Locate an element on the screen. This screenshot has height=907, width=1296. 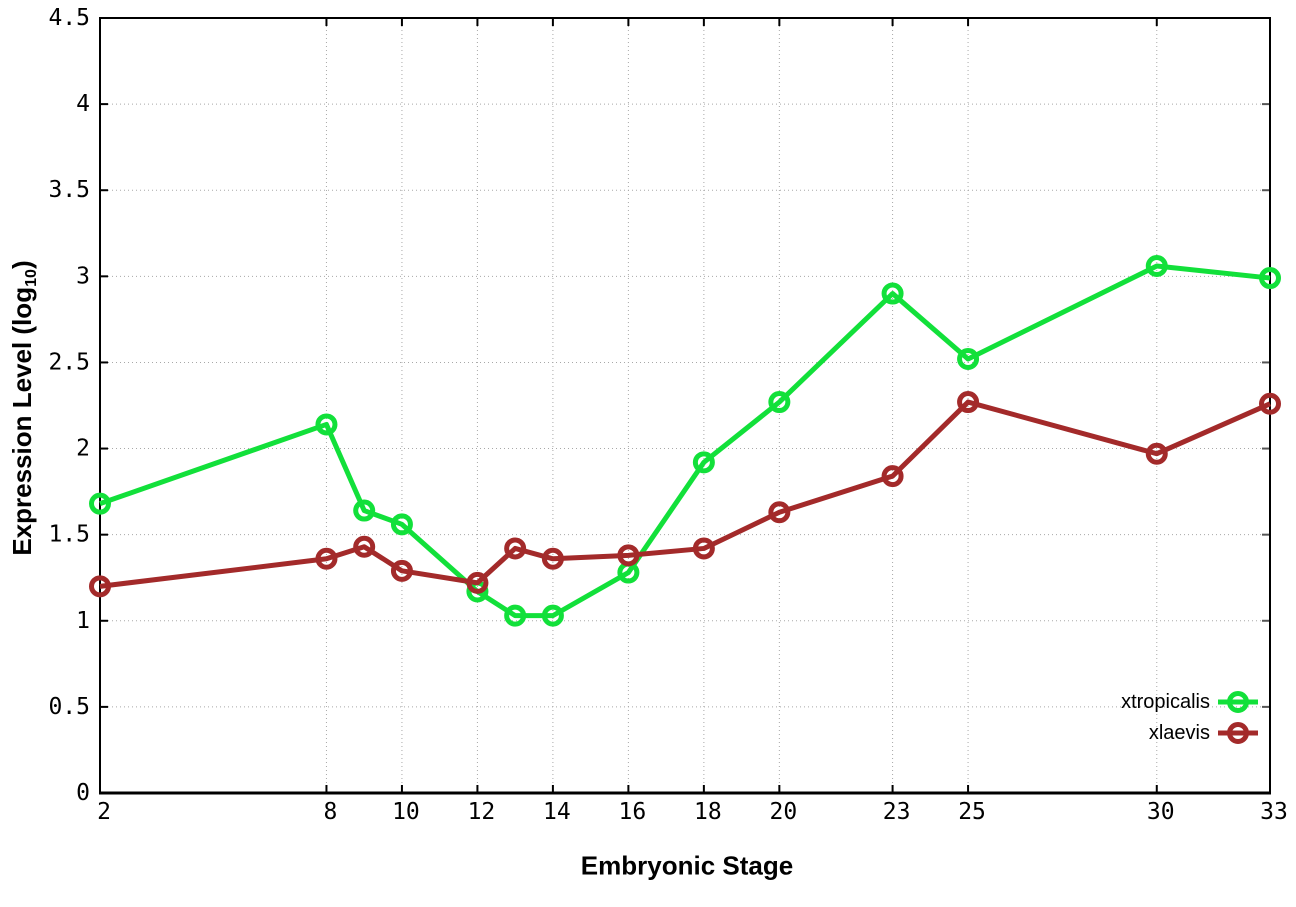
y-tick-label: 1 is located at coordinates (83, 621).